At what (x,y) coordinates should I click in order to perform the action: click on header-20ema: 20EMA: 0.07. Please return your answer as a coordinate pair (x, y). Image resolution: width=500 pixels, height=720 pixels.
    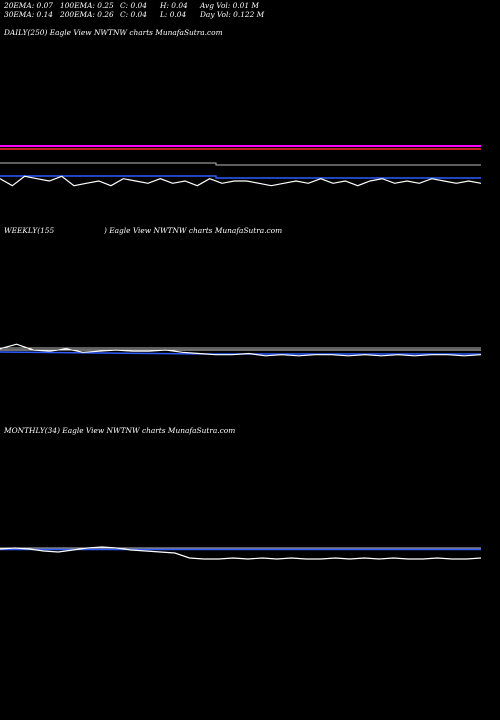
    Looking at the image, I should click on (28, 5).